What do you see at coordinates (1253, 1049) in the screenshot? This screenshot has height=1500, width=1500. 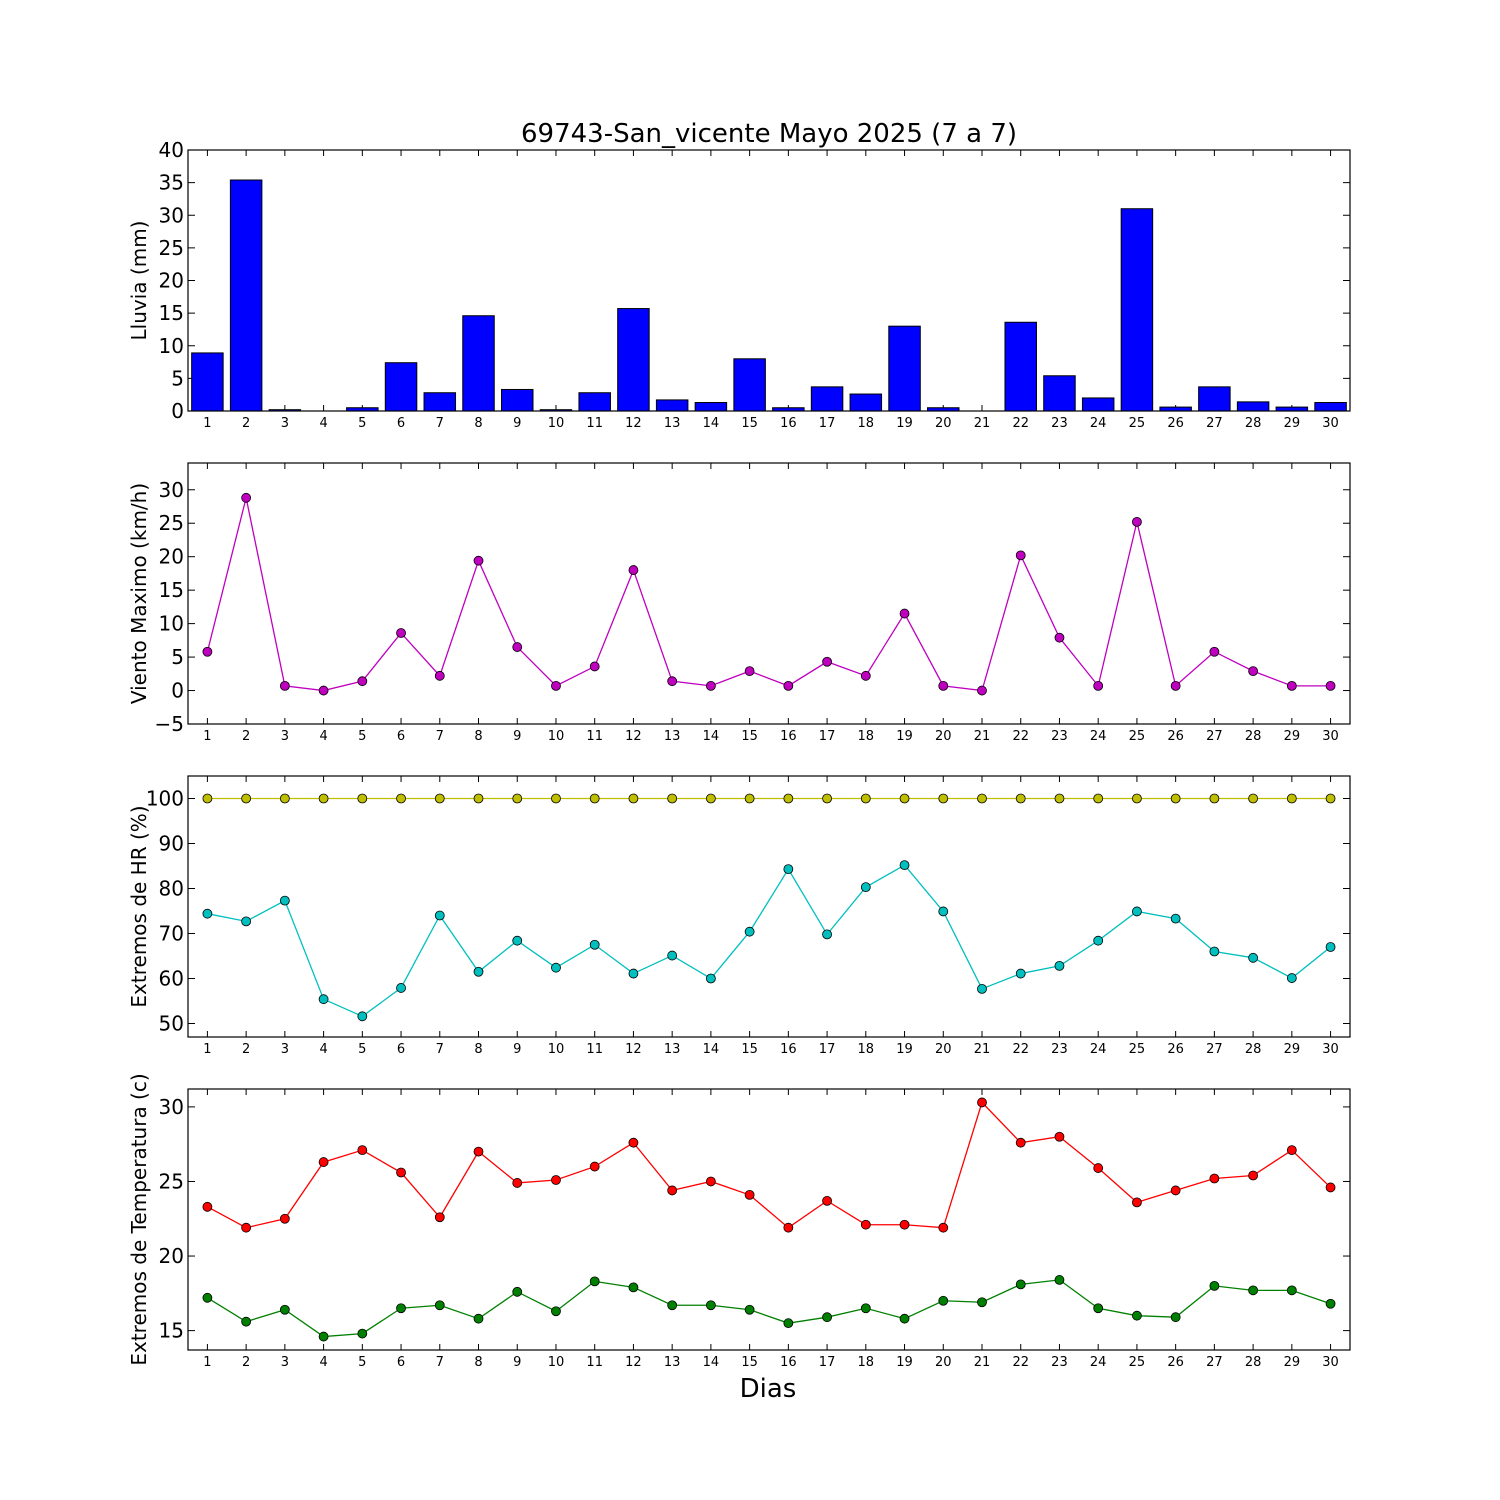 I see `x-tick-label: 28` at bounding box center [1253, 1049].